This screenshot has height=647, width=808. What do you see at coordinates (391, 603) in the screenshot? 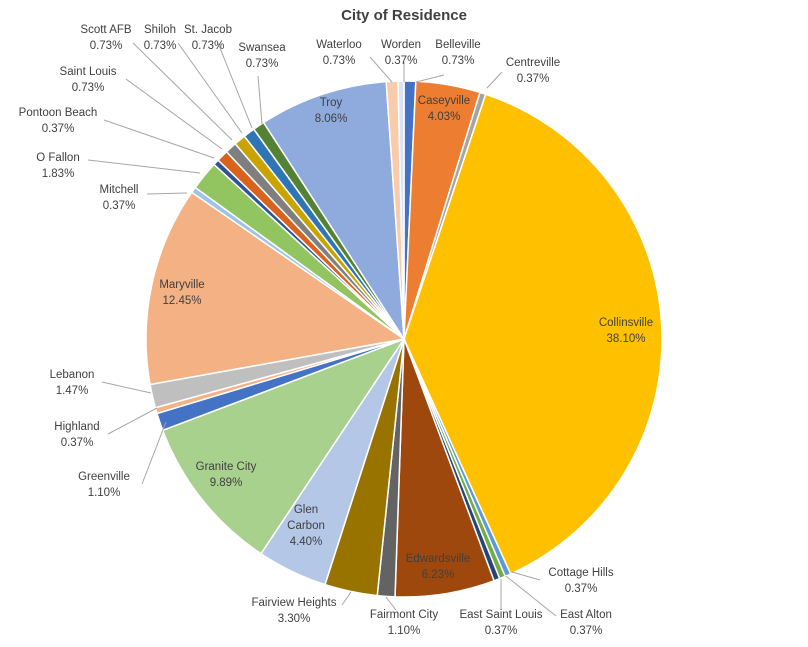
I see `leader-line-fairmont-city` at bounding box center [391, 603].